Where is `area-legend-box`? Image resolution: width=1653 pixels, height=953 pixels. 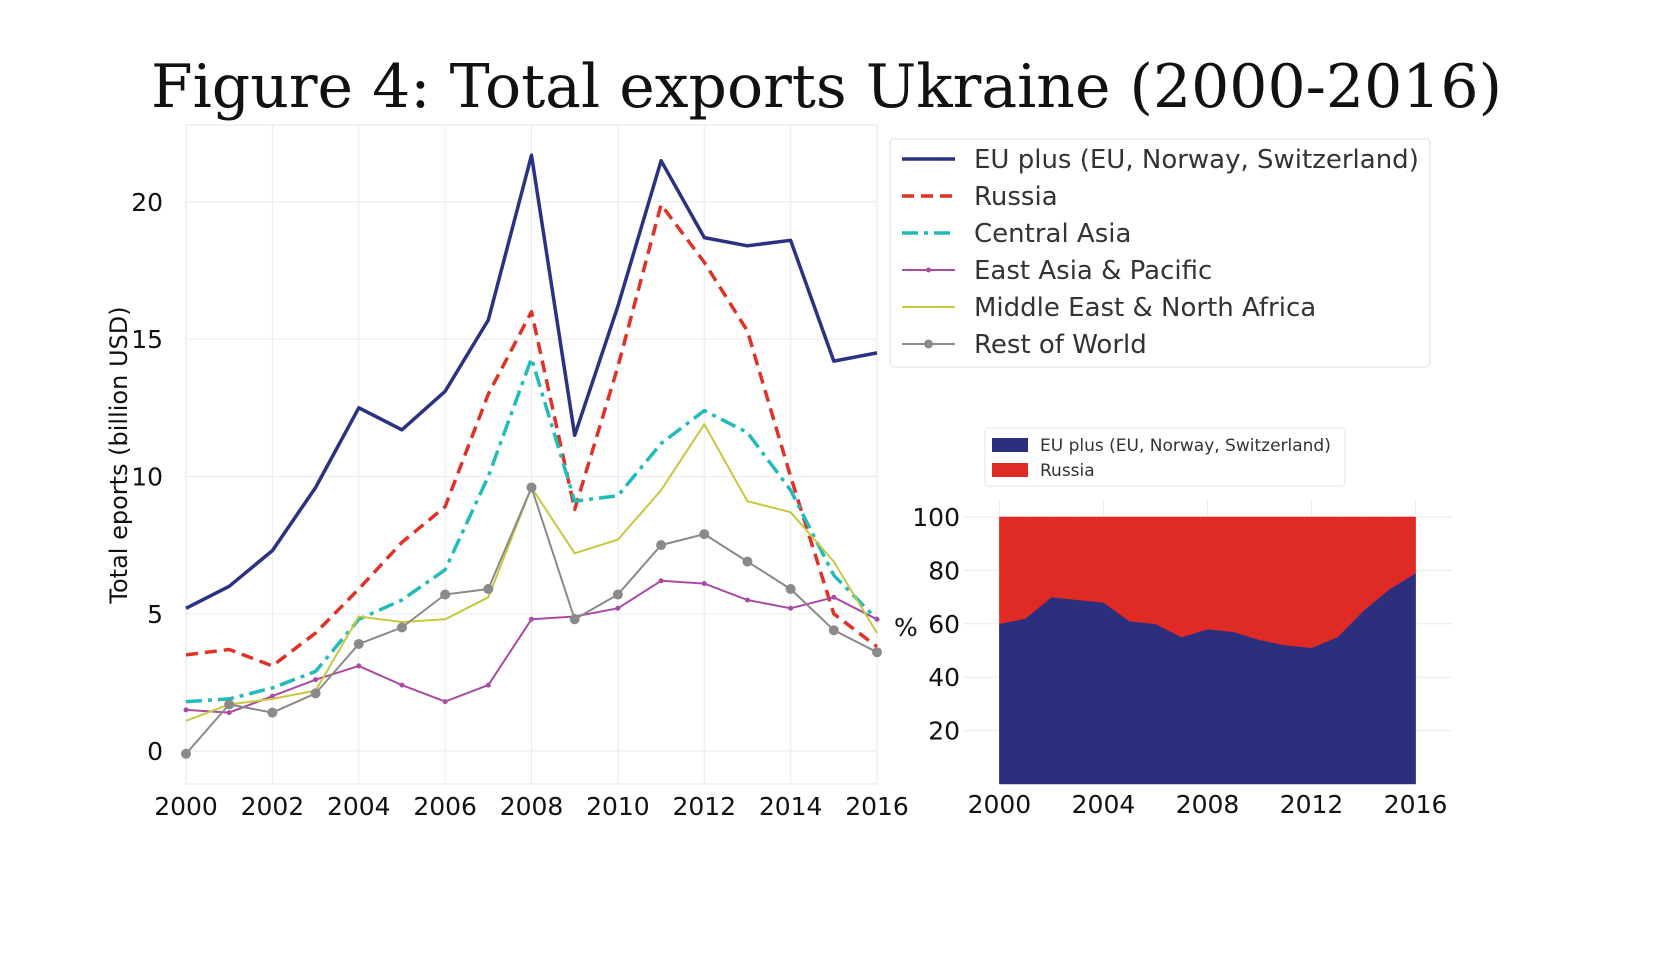 area-legend-box is located at coordinates (1165, 457).